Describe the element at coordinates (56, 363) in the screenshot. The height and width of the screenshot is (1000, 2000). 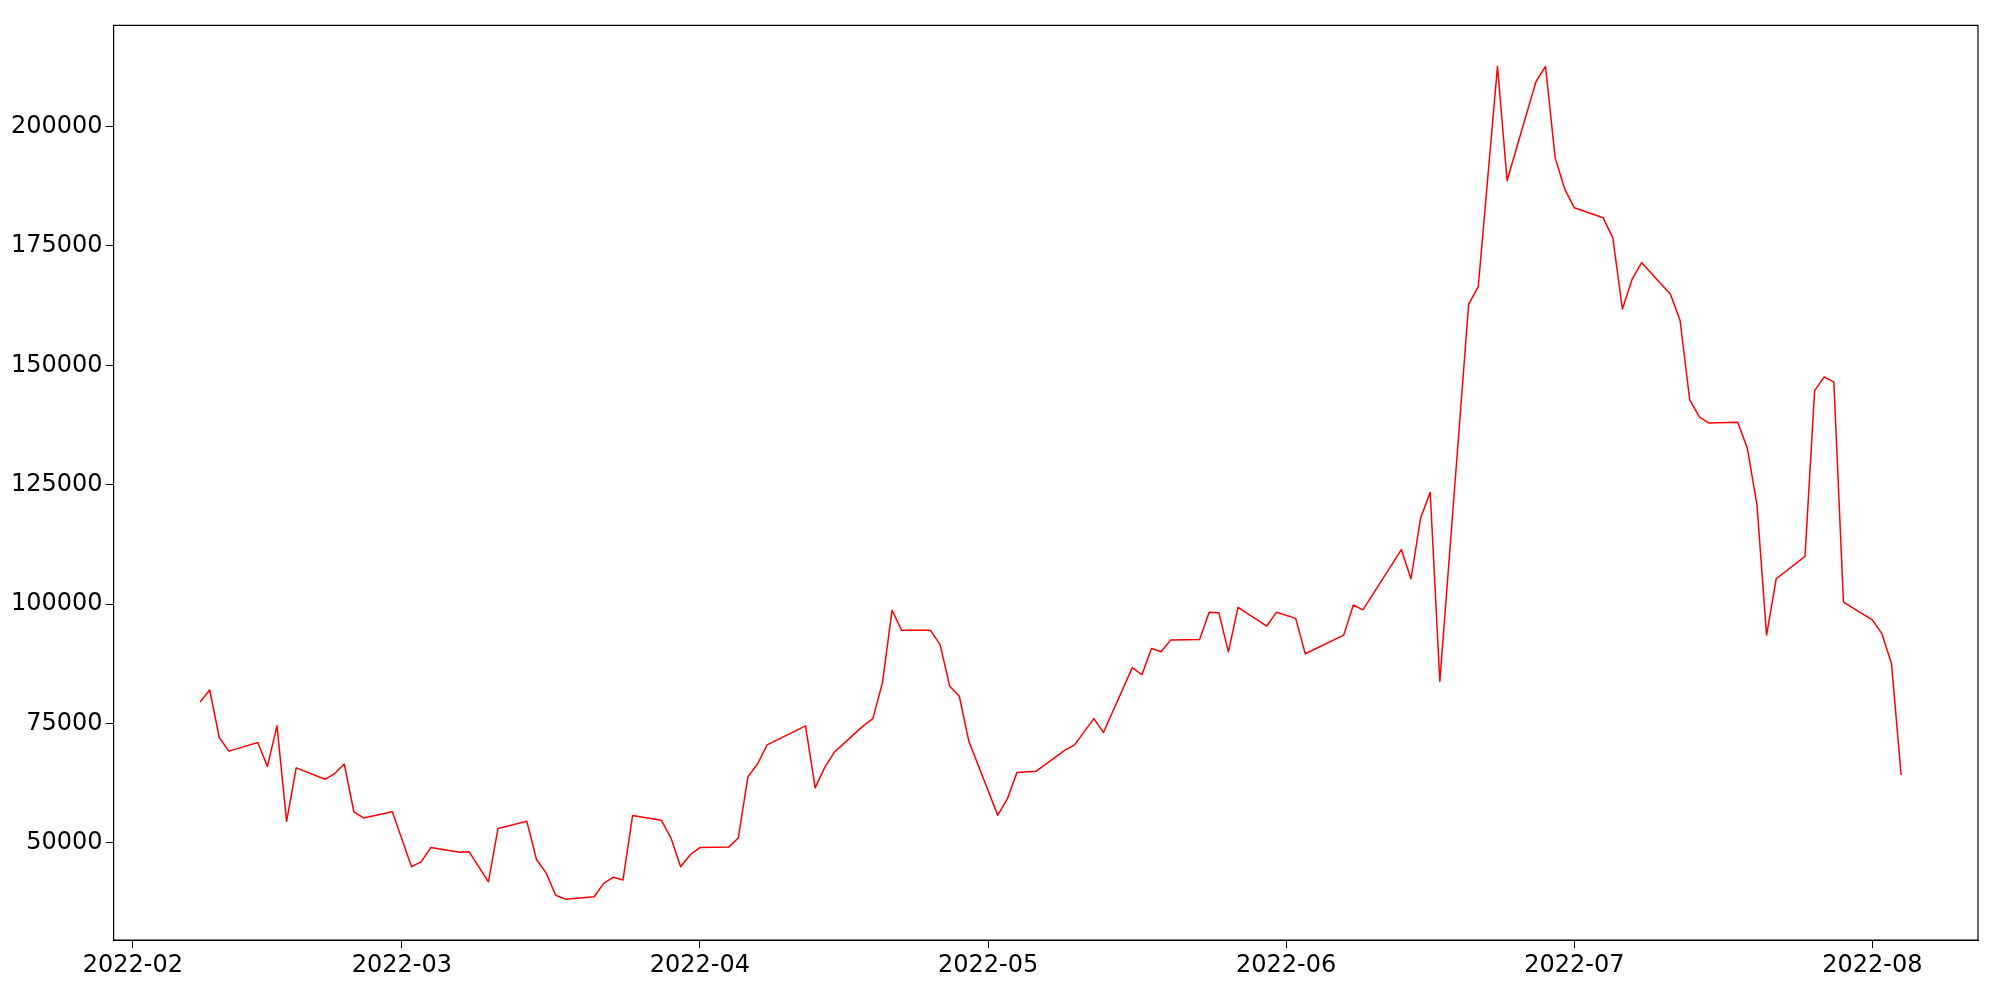
I see `y-tick-label: 150000` at that location.